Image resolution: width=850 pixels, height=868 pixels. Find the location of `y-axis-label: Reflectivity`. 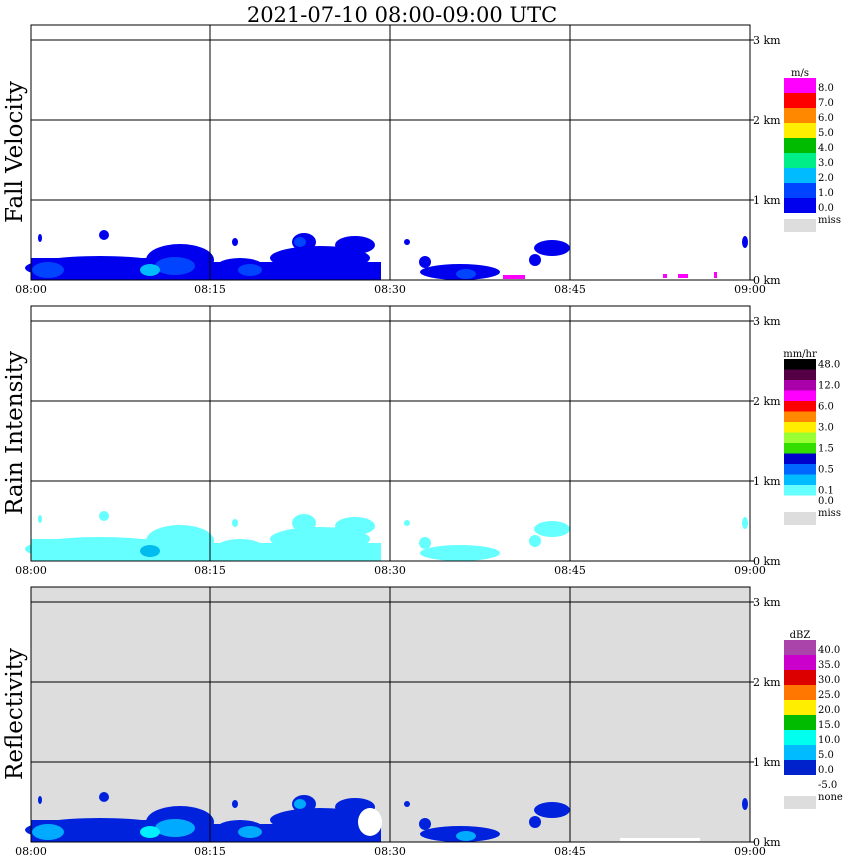

y-axis-label: Reflectivity is located at coordinates (15, 714).